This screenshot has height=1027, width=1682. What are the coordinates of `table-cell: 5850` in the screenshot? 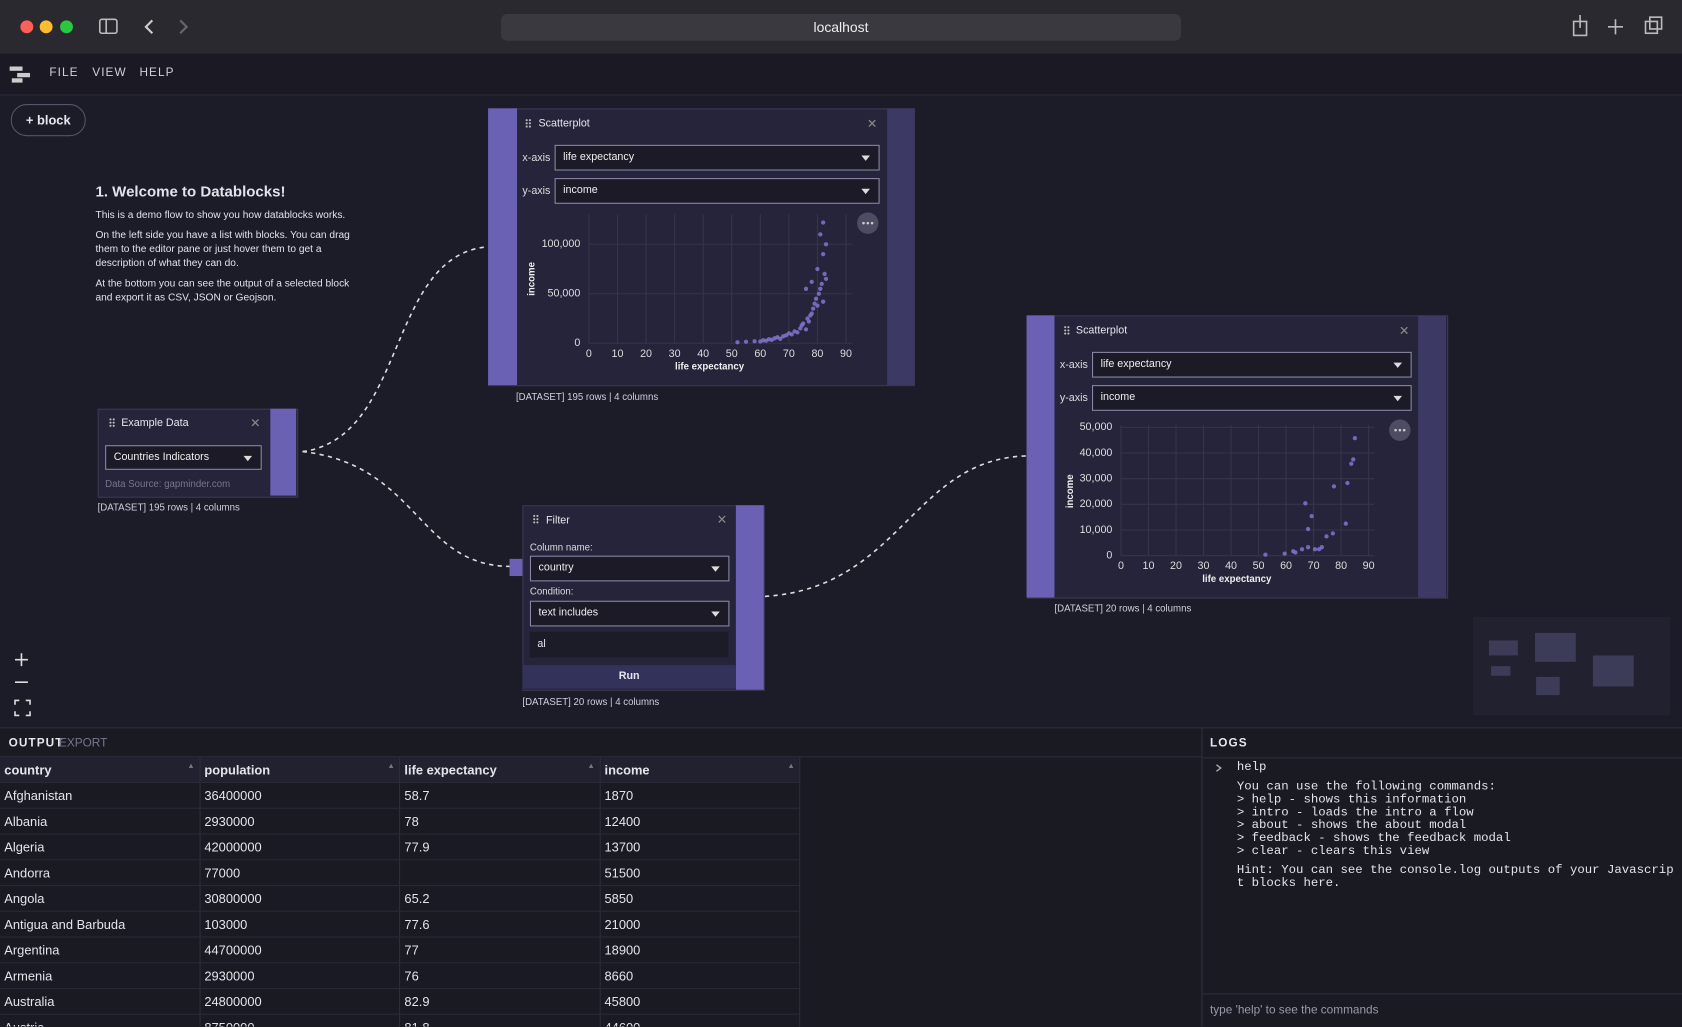 It's located at (700, 899).